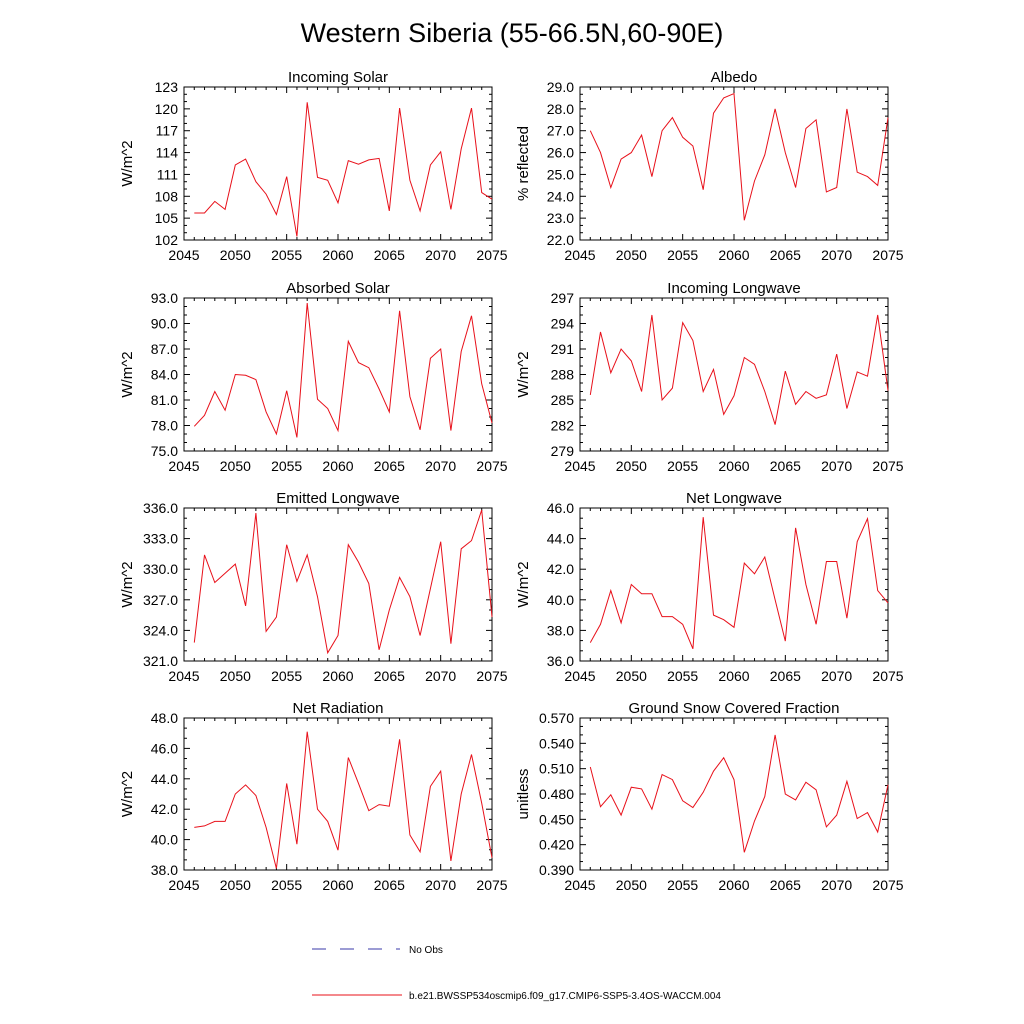 The height and width of the screenshot is (1024, 1024). What do you see at coordinates (556, 769) in the screenshot?
I see `y-tick-label: 0.510` at bounding box center [556, 769].